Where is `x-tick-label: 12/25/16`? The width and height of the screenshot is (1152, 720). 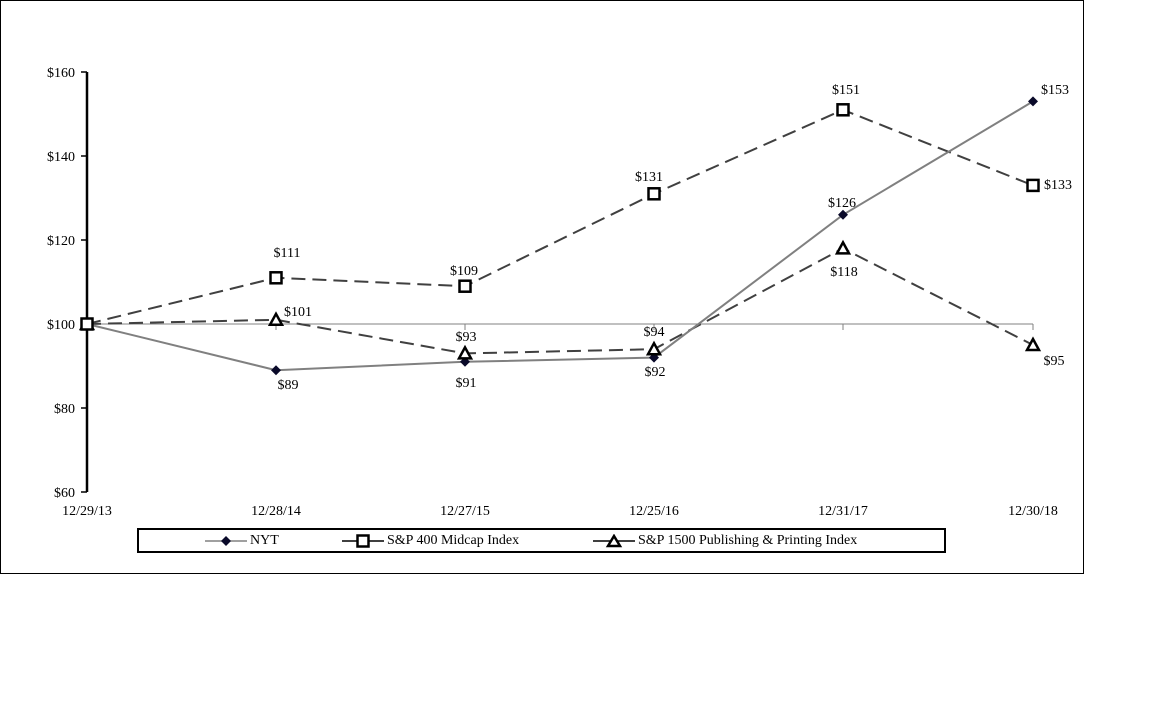
x-tick-label: 12/25/16 is located at coordinates (654, 511).